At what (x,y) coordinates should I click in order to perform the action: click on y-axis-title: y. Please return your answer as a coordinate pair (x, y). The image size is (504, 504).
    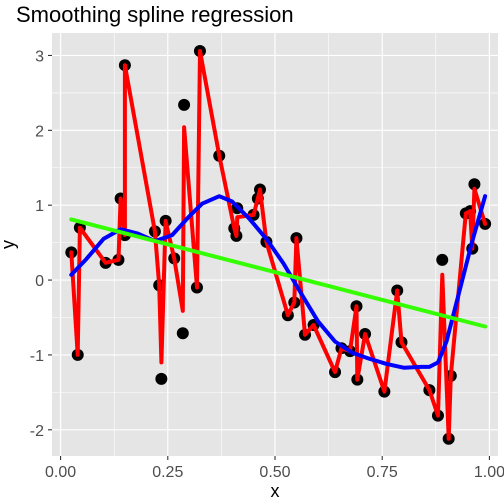
    Looking at the image, I should click on (9, 244).